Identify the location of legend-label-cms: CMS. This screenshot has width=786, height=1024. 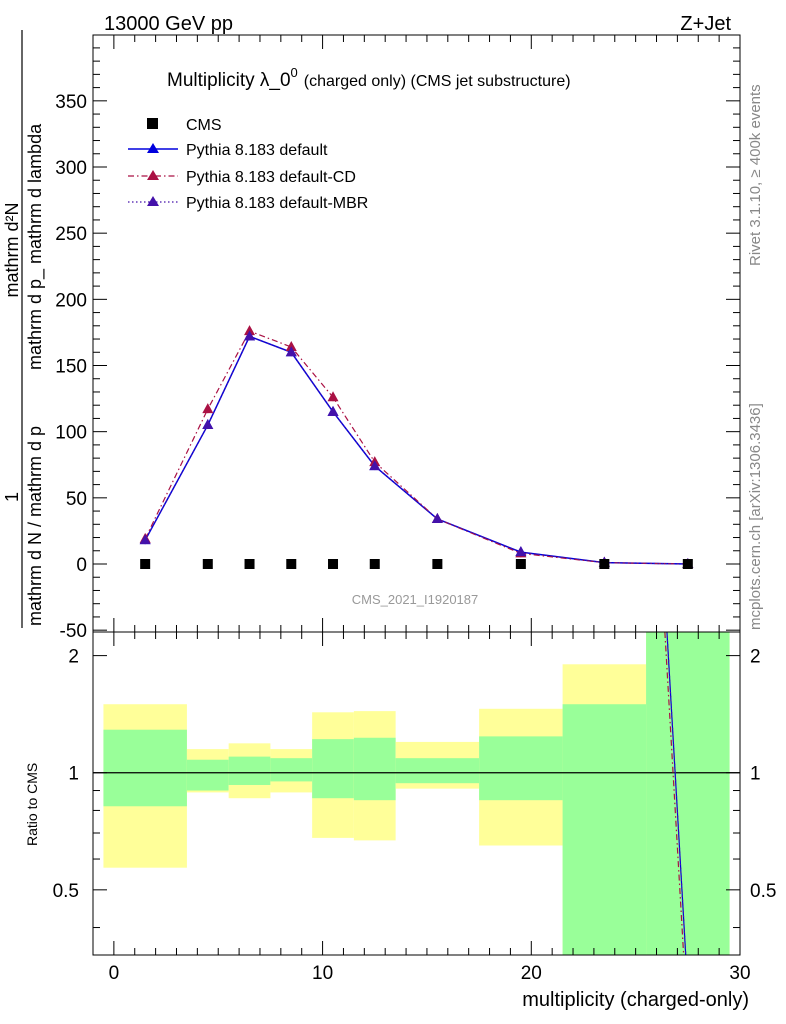
(204, 125).